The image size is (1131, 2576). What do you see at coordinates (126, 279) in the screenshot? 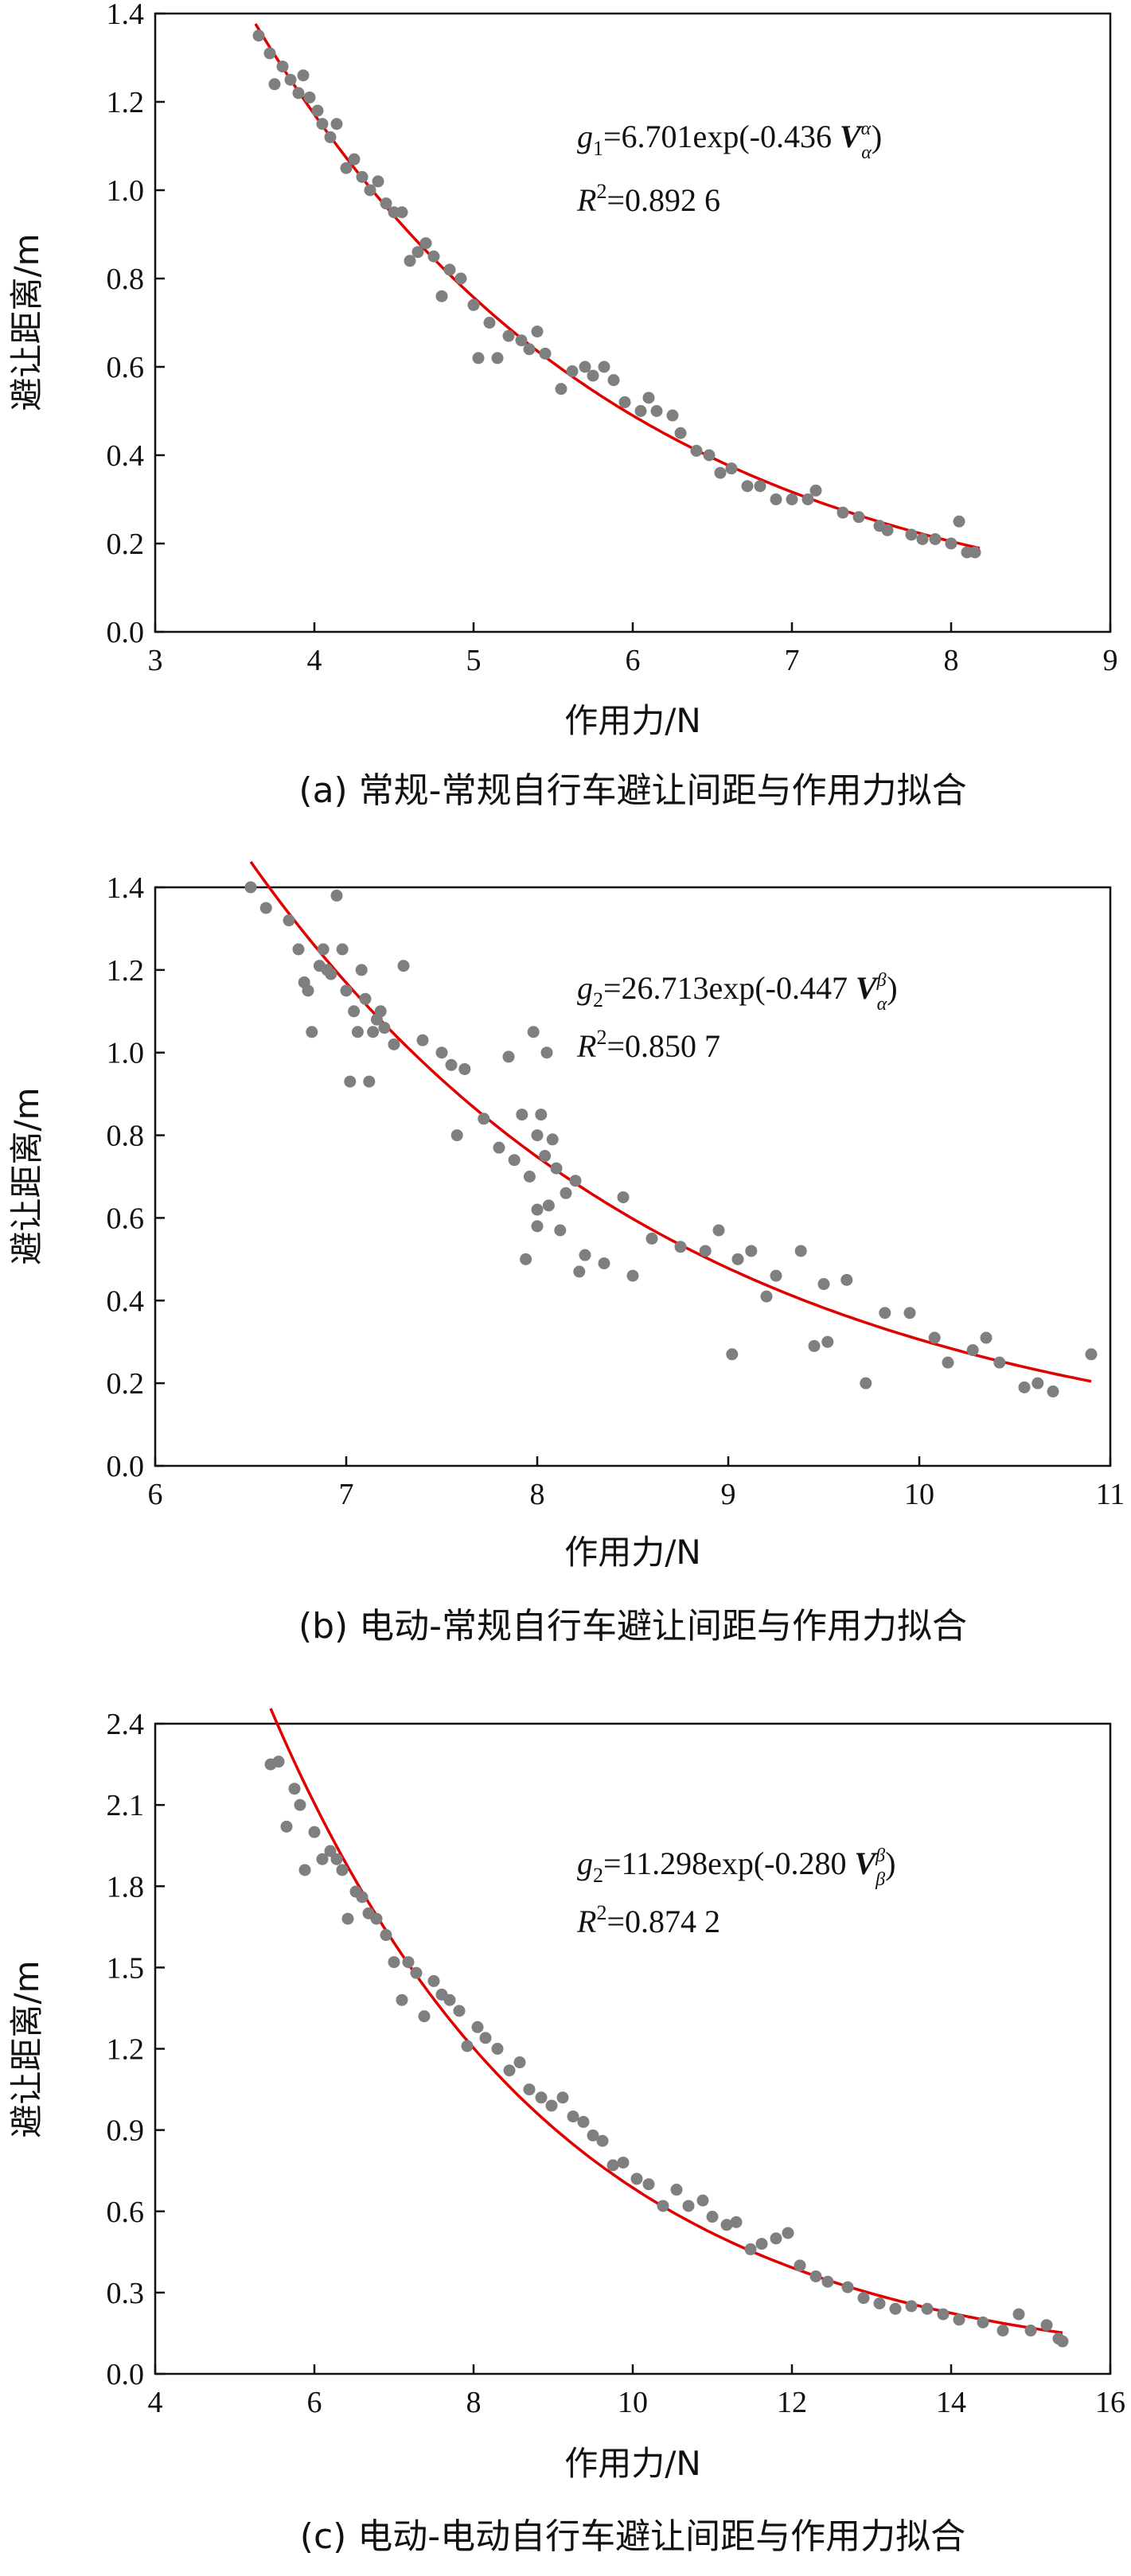
I see `y-tick-label: 0.8` at bounding box center [126, 279].